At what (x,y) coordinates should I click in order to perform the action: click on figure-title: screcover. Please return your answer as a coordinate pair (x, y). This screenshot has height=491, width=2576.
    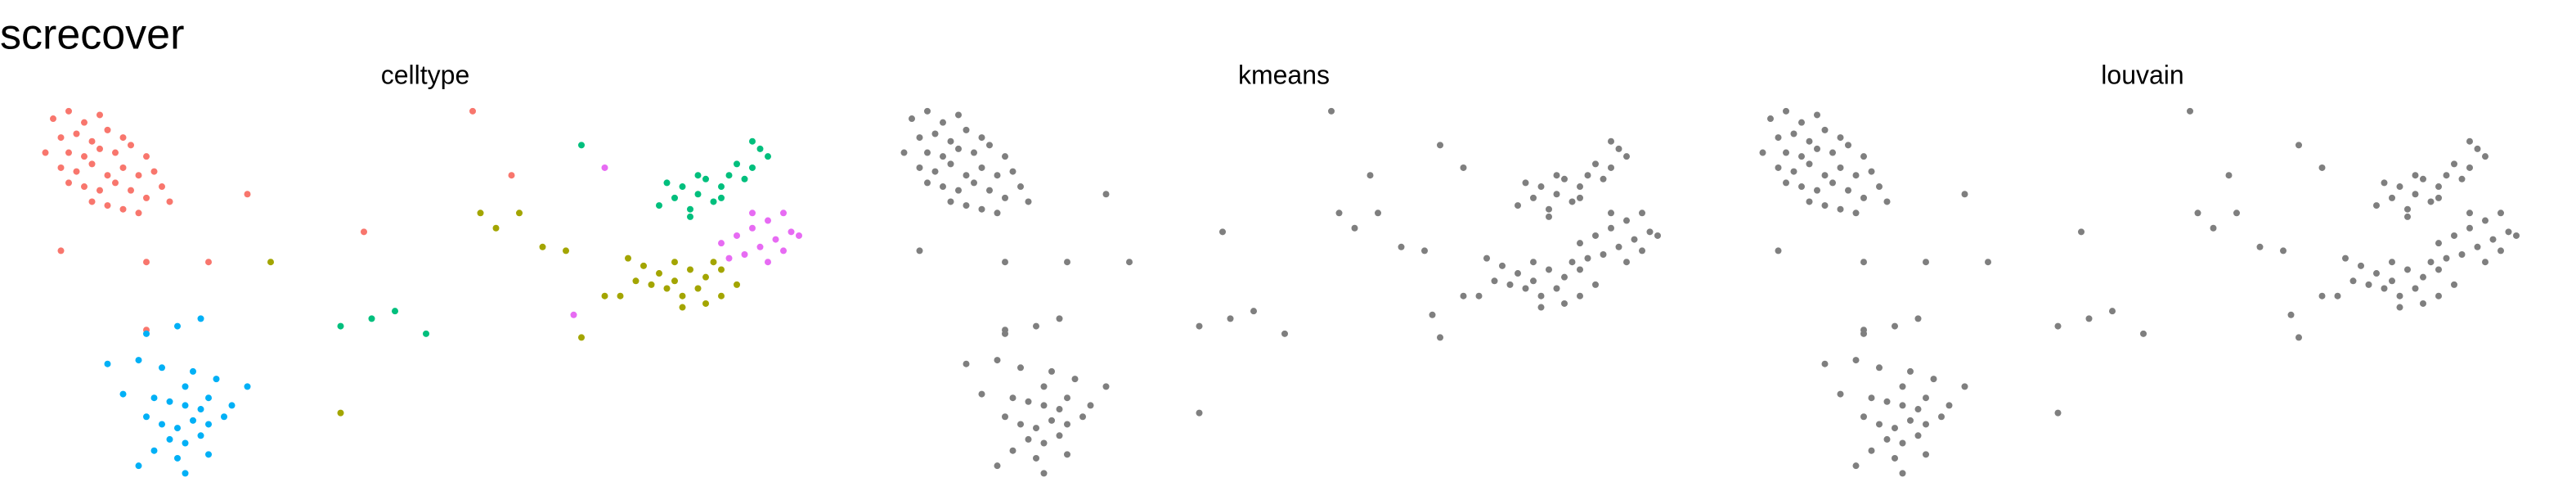
    Looking at the image, I should click on (92, 35).